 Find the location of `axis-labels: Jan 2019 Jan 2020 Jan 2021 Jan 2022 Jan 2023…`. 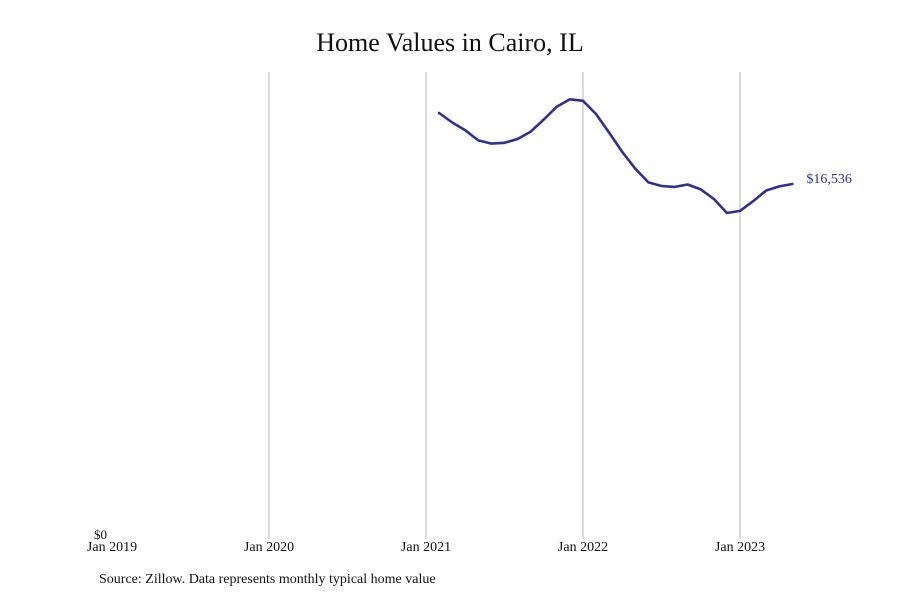

axis-labels: Jan 2019 Jan 2020 Jan 2021 Jan 2022 Jan 2023… is located at coordinates (426, 541).